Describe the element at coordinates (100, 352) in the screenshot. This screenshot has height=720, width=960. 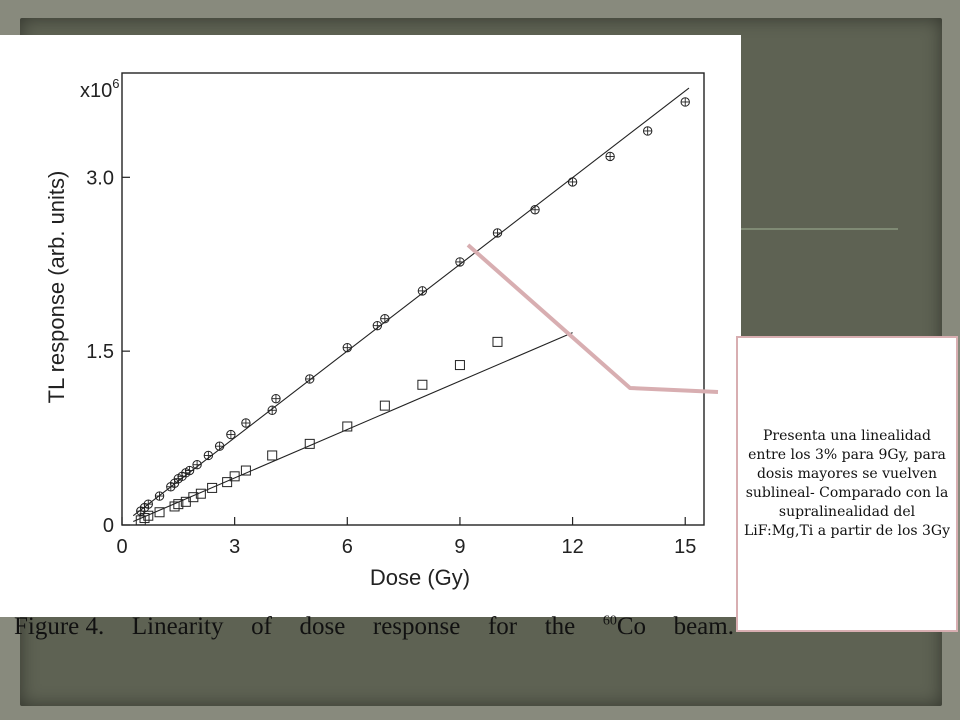
I see `y-tick-label: 1.5` at that location.